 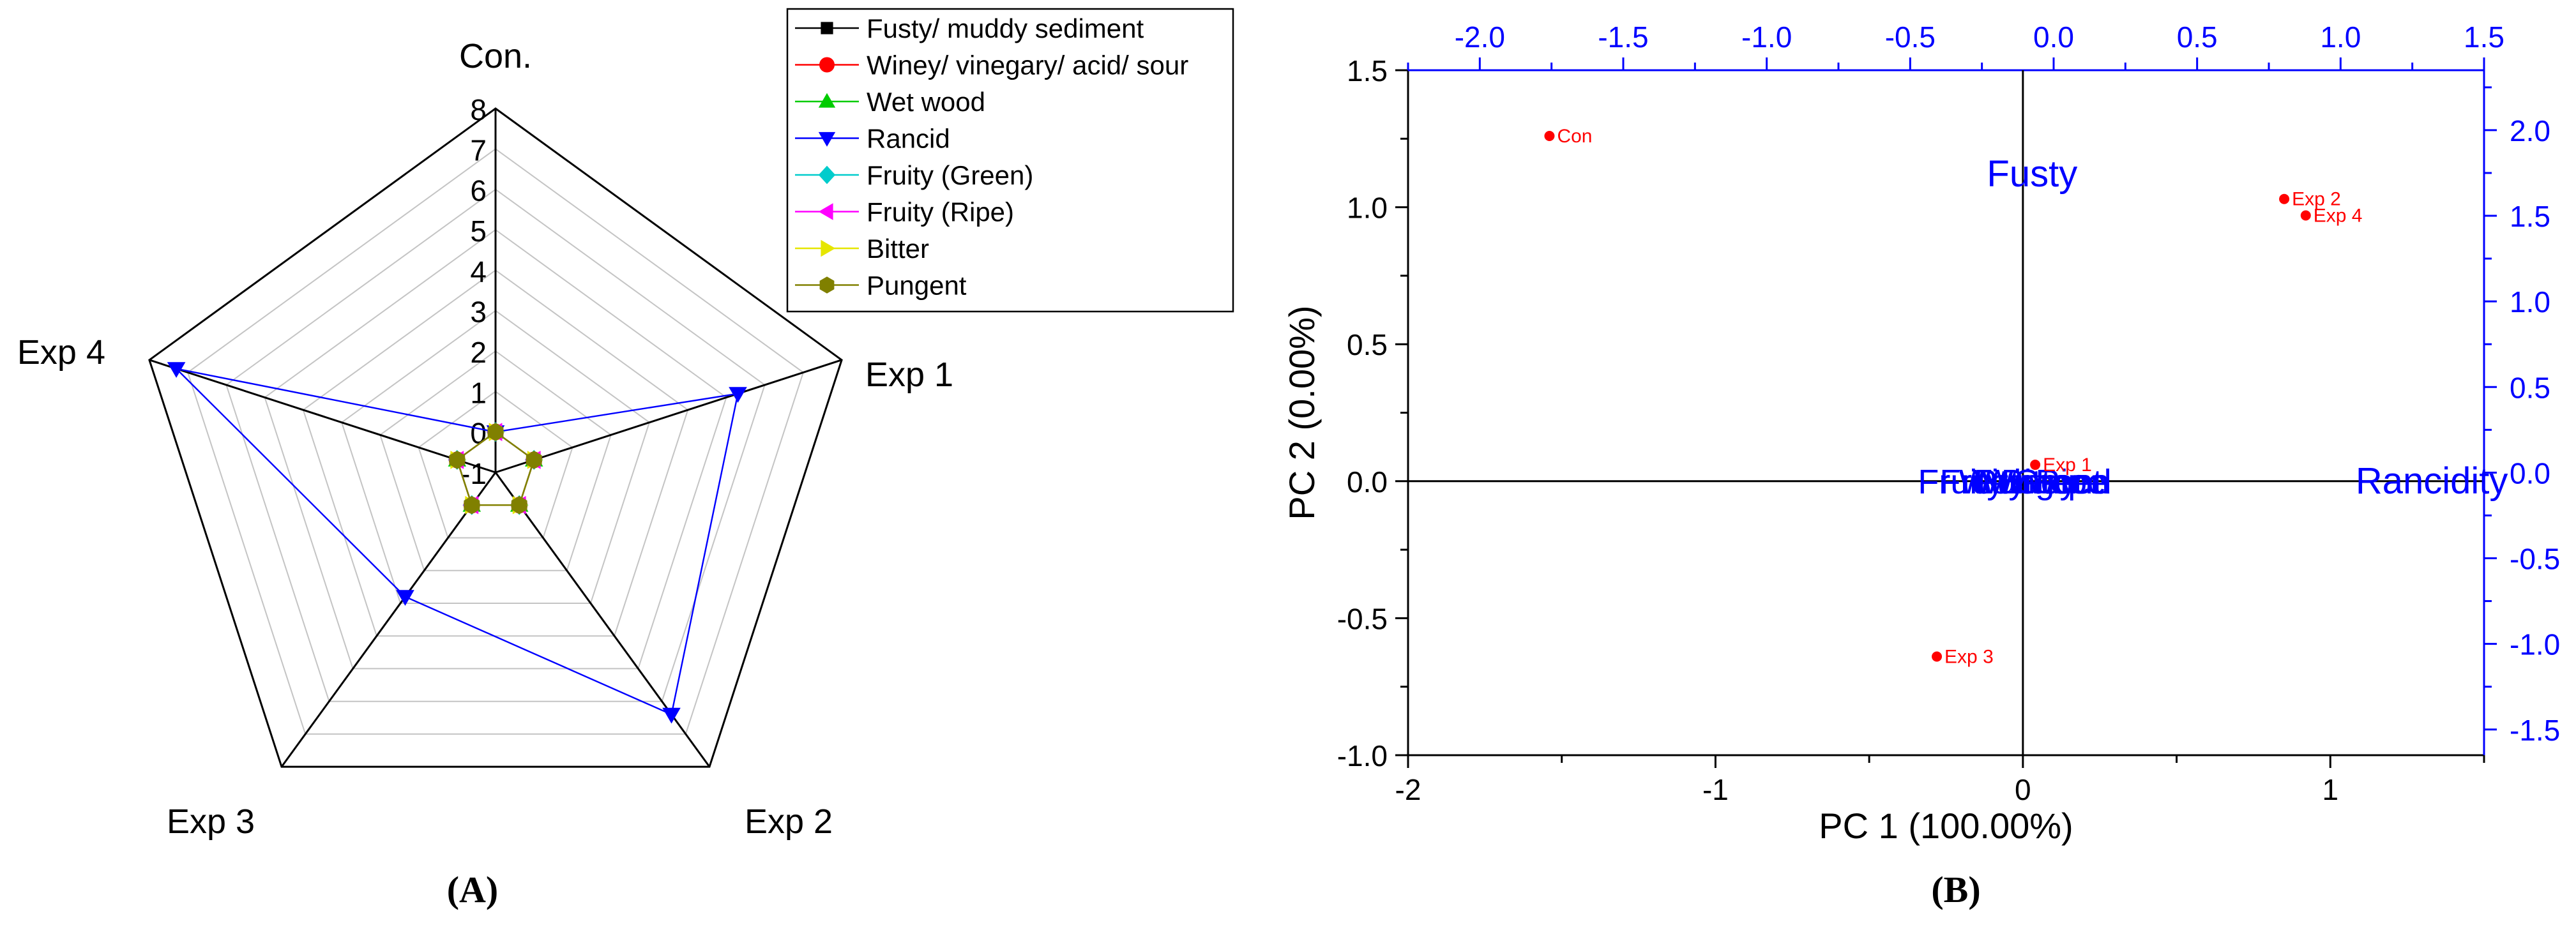 I want to click on radar-tick-label: 6, so click(x=479, y=190).